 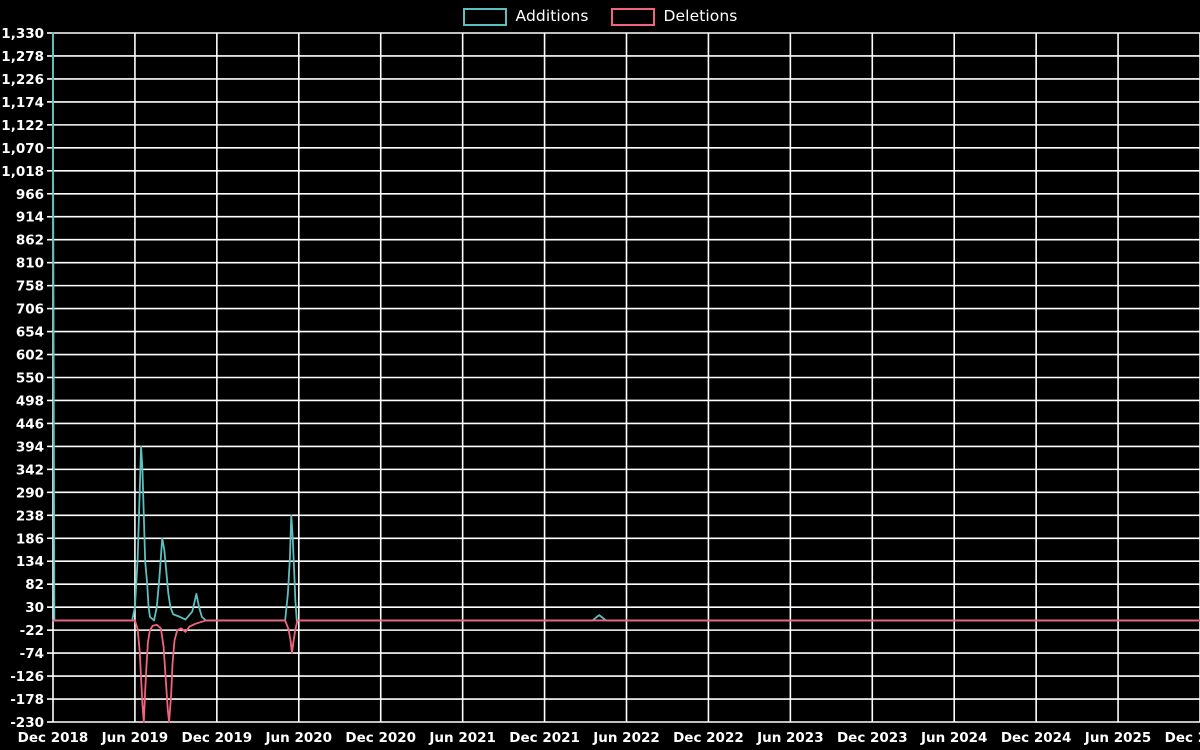 What do you see at coordinates (32, 631) in the screenshot?
I see `ytick-label: -22` at bounding box center [32, 631].